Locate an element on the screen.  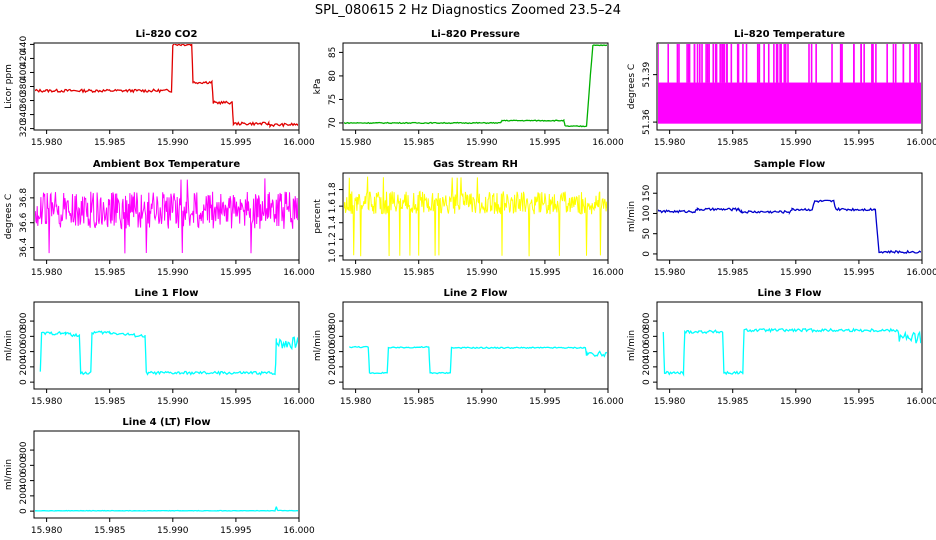
plot-title: Li–820 Temperature is located at coordinates (789, 34).